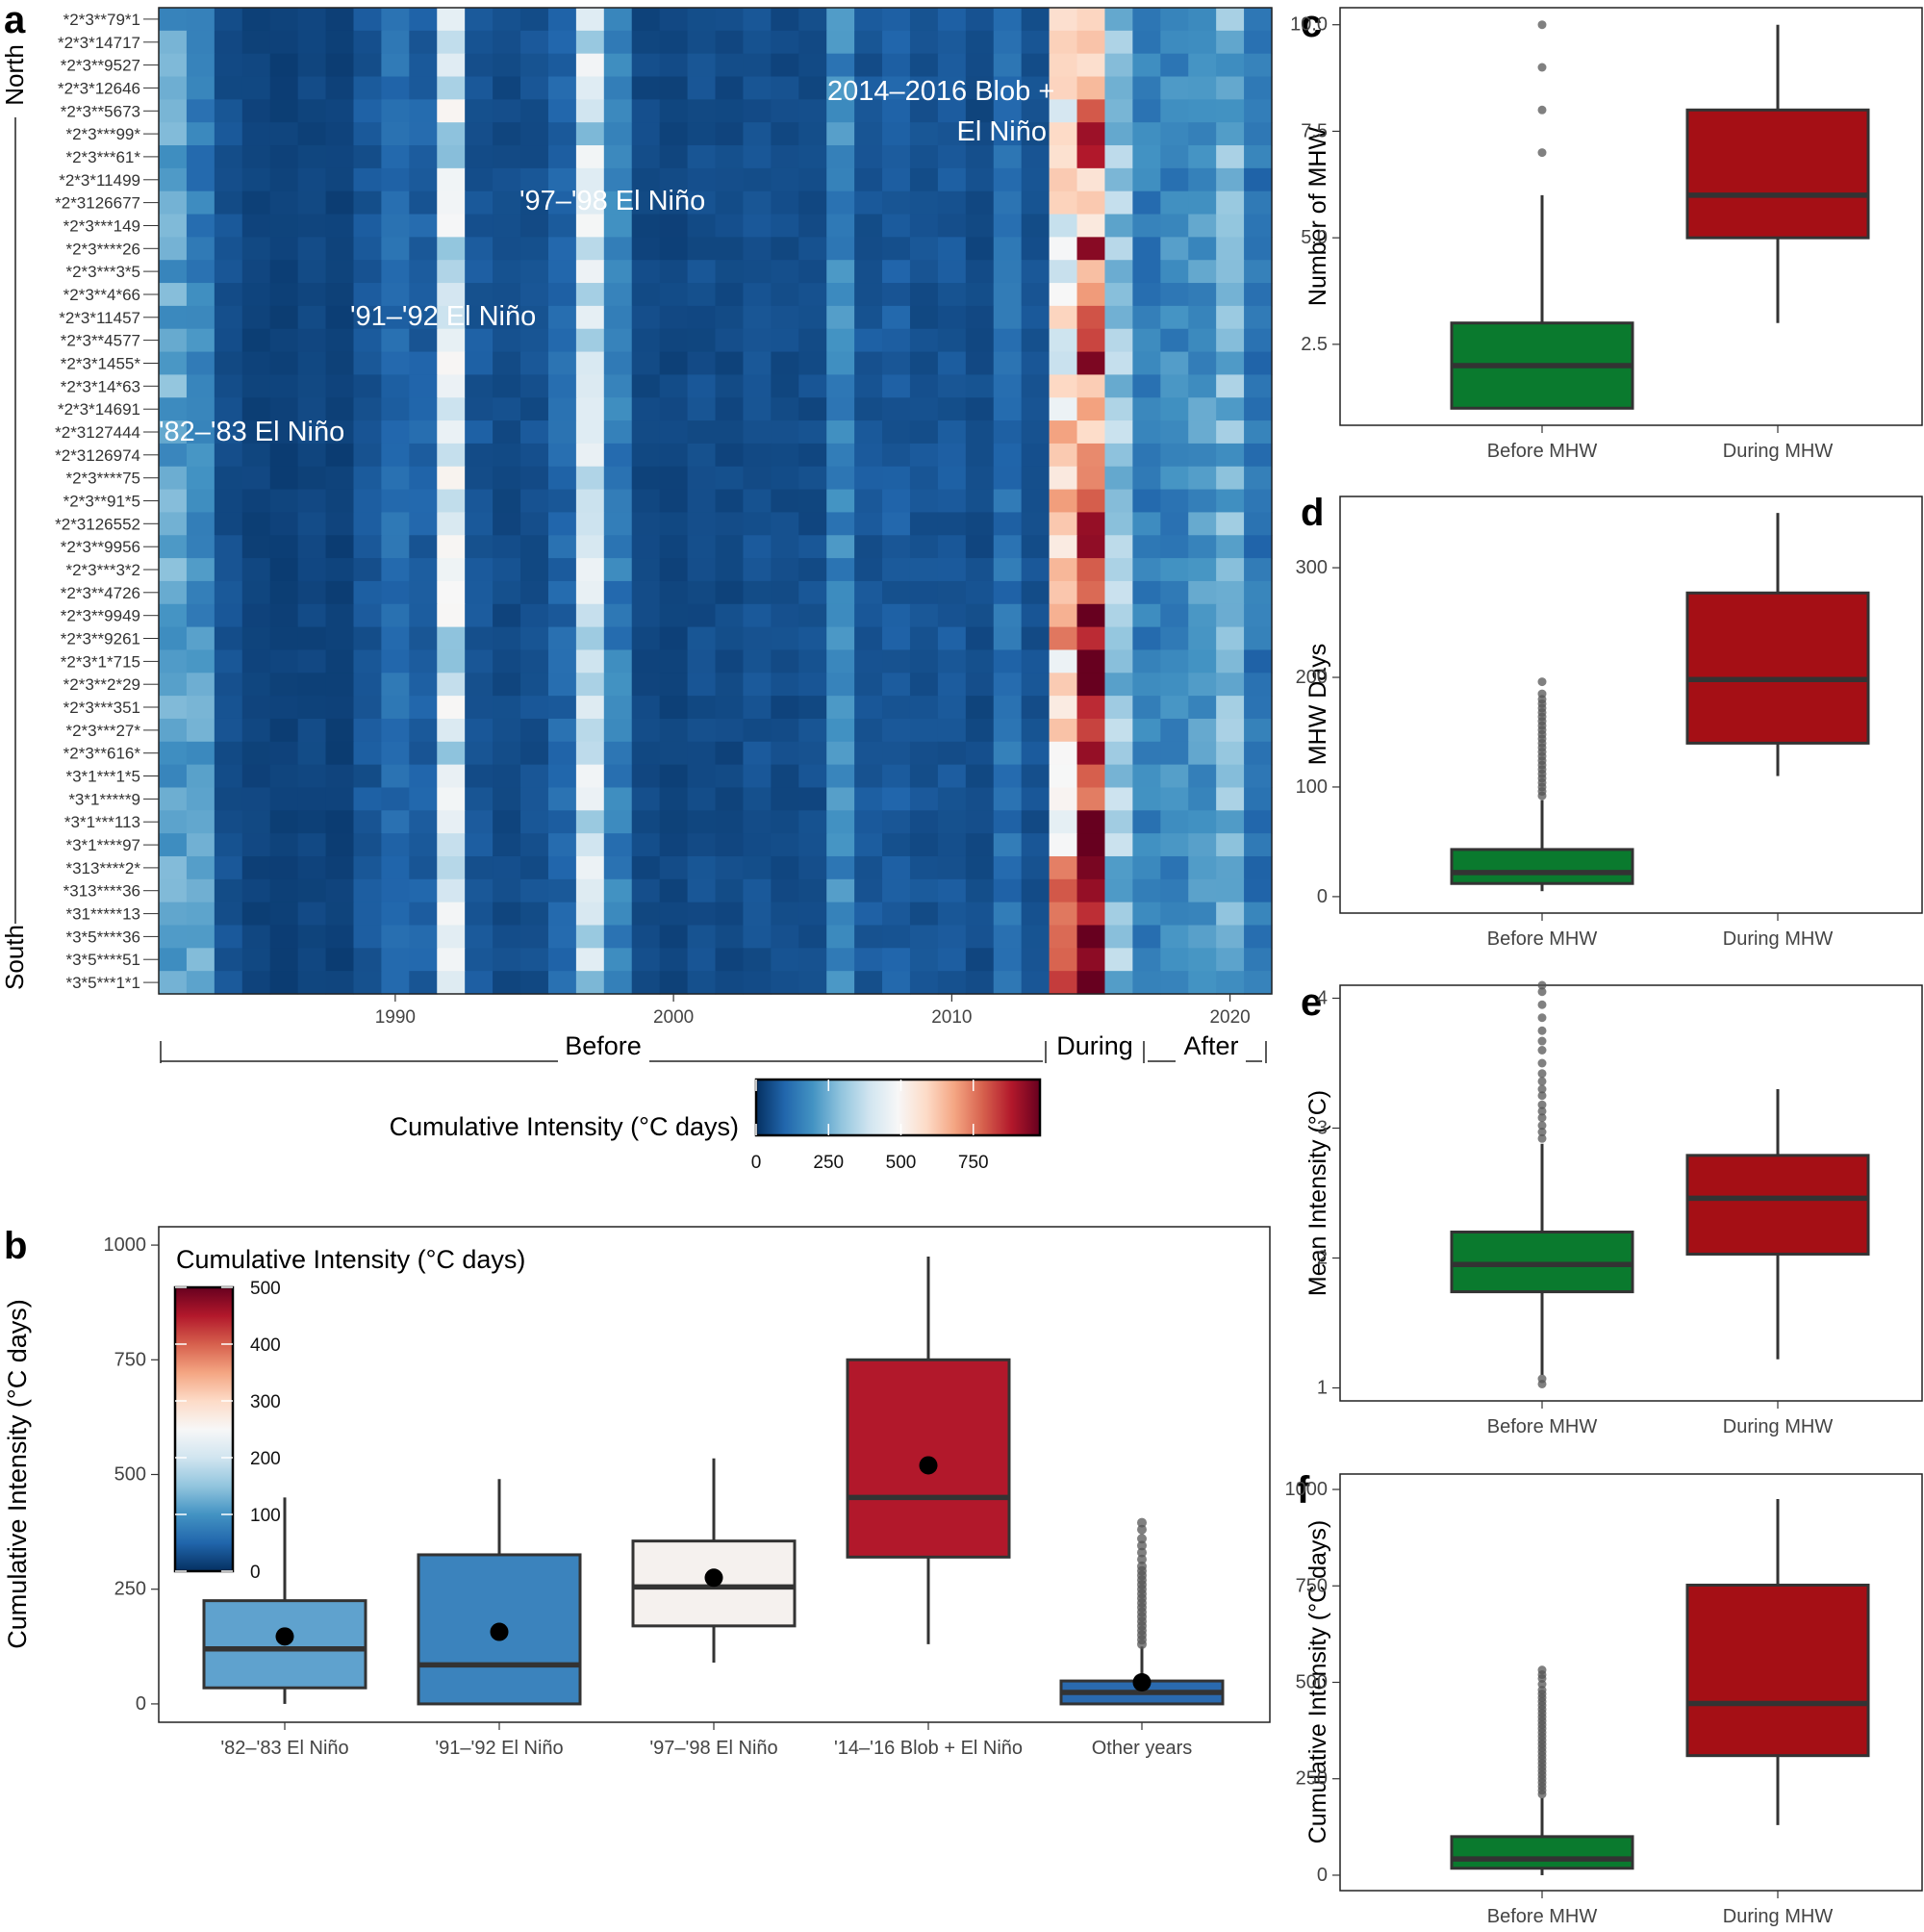 Image resolution: width=1924 pixels, height=1932 pixels. I want to click on colorbar-tick-label: 0, so click(756, 1163).